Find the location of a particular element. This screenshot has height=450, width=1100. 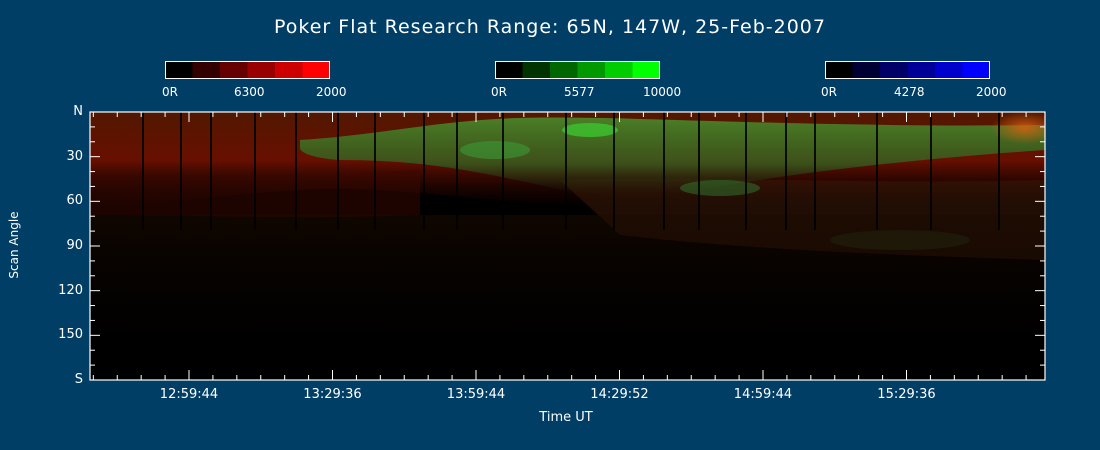

y-axis-label: Scan Angle is located at coordinates (14, 245).